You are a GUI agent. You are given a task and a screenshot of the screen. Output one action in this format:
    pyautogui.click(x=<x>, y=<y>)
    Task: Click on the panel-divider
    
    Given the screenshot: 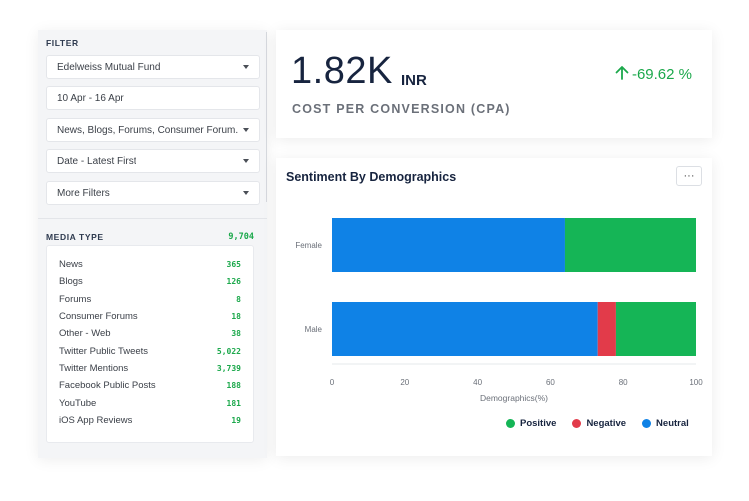 What is the action you would take?
    pyautogui.click(x=266, y=117)
    